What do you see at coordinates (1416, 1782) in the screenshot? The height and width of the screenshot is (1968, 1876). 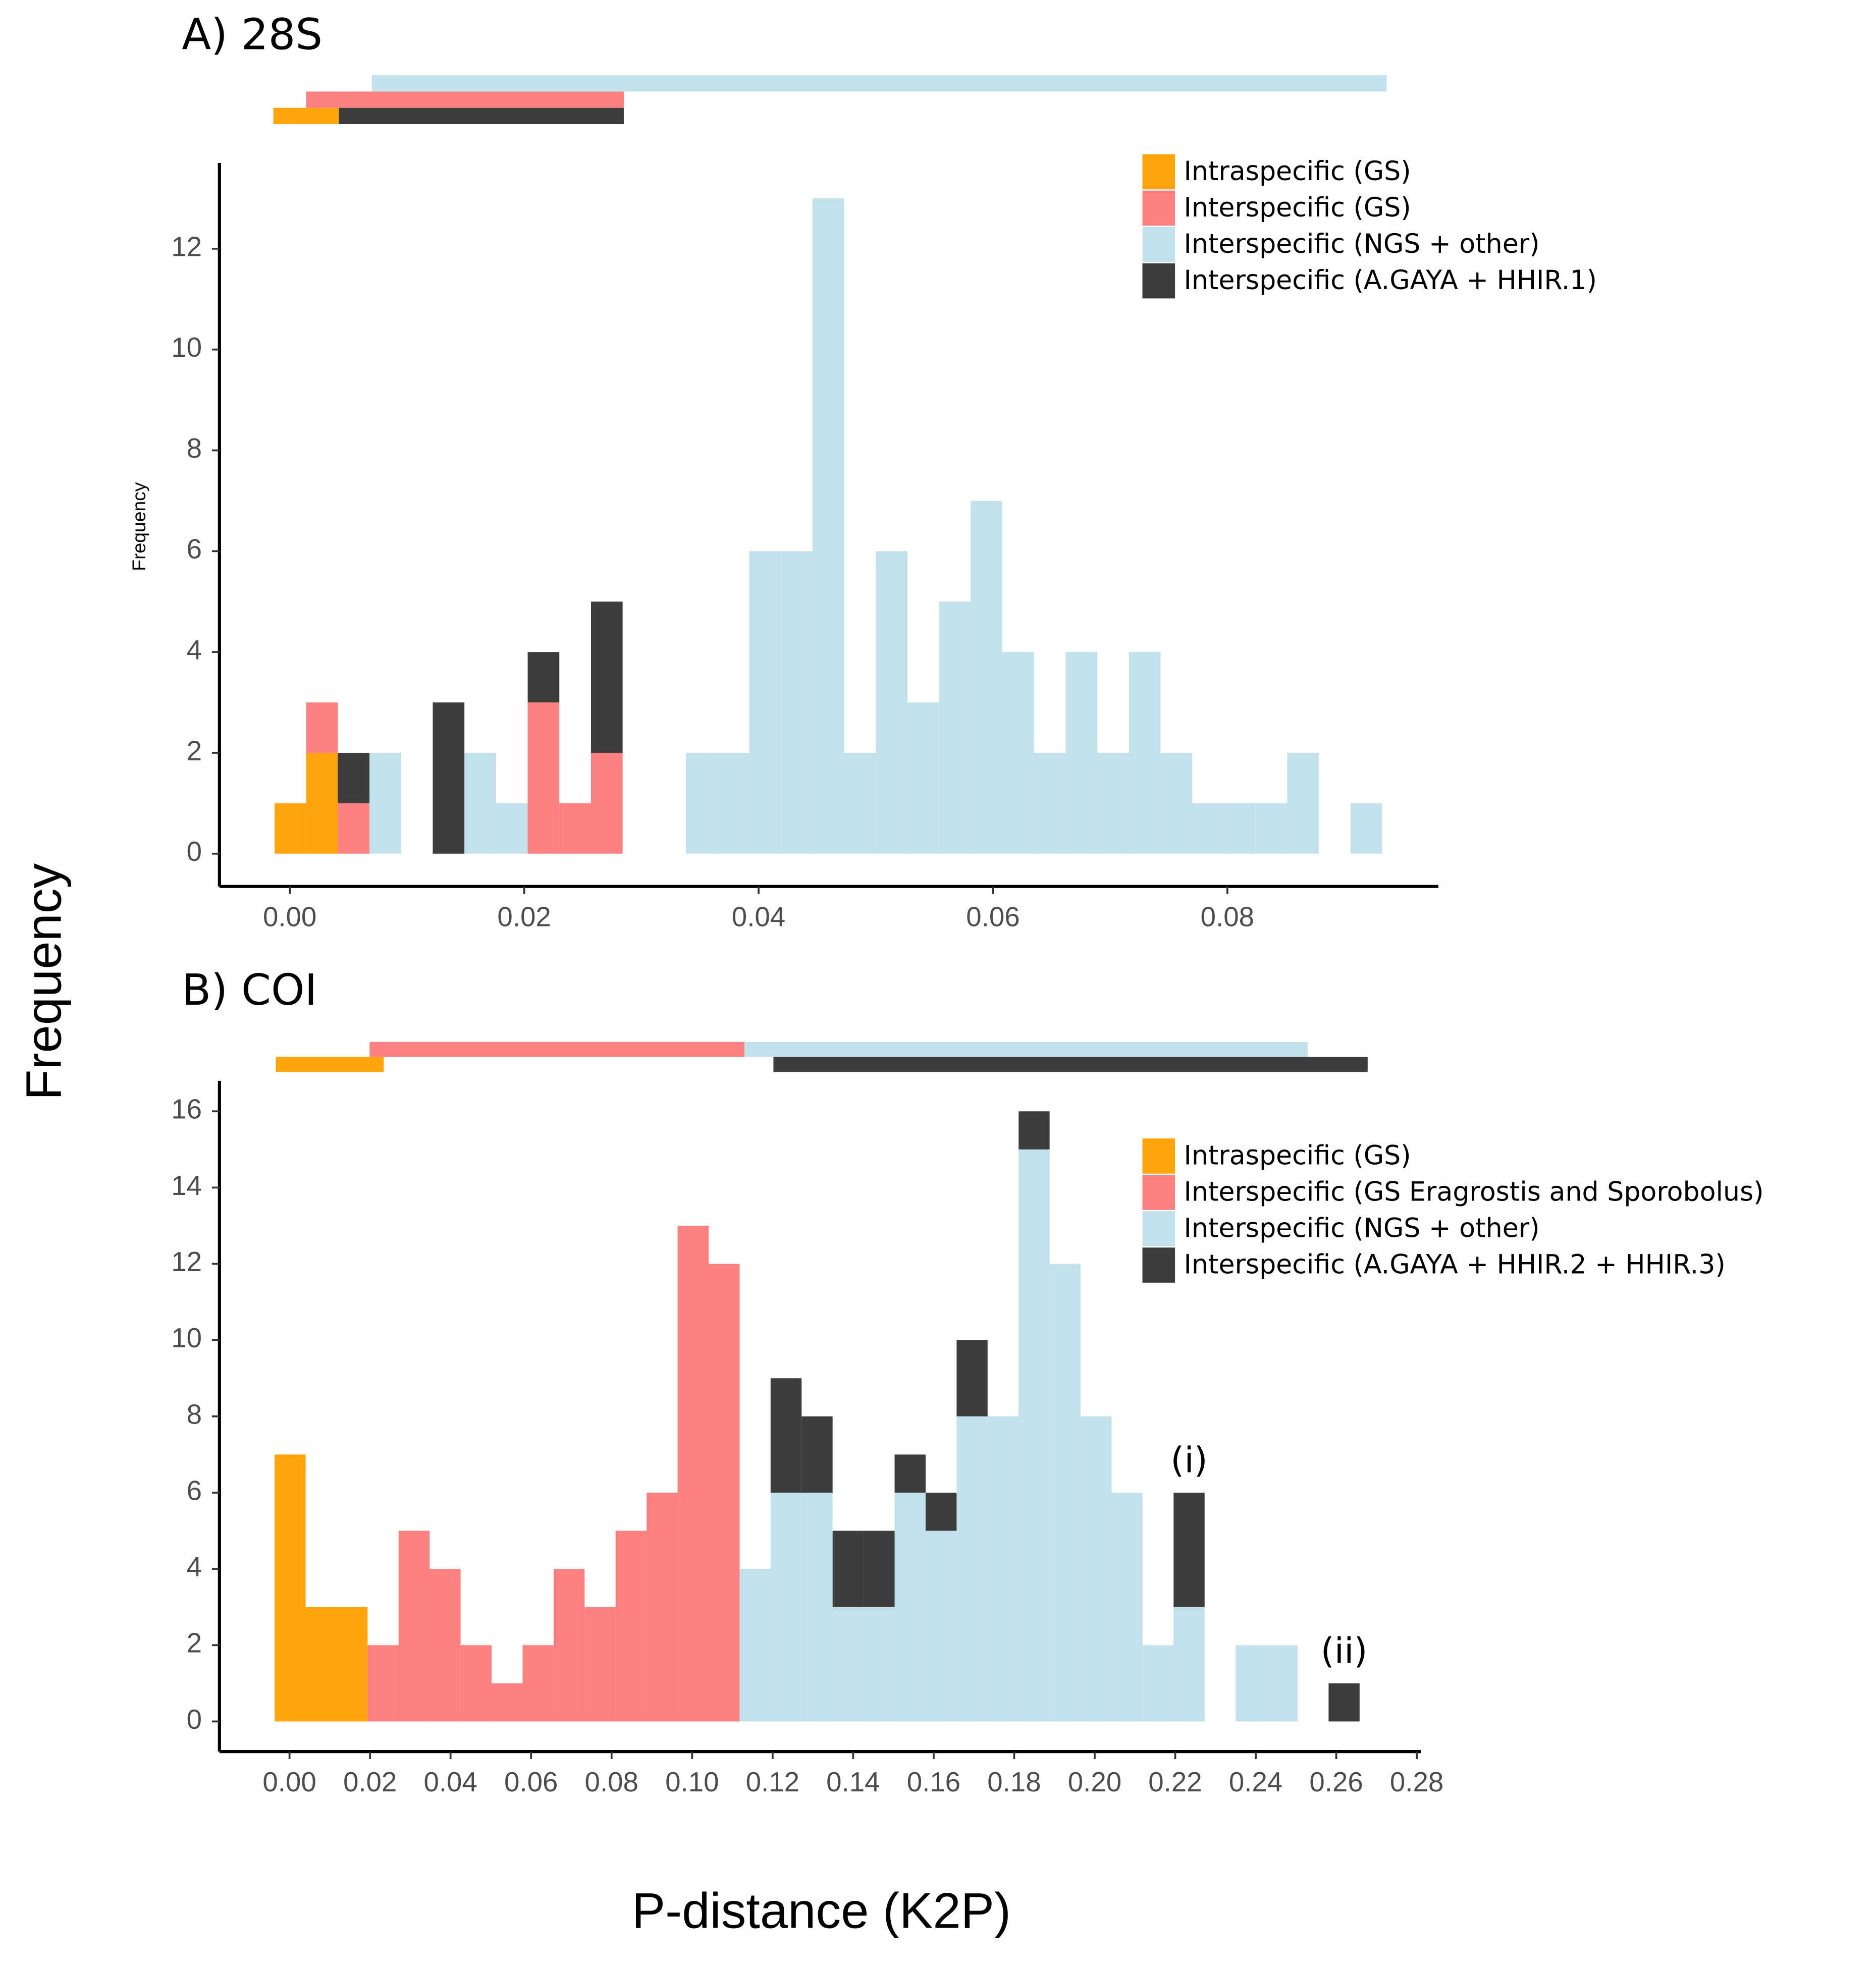 I see `x-tick-label: 0.28` at bounding box center [1416, 1782].